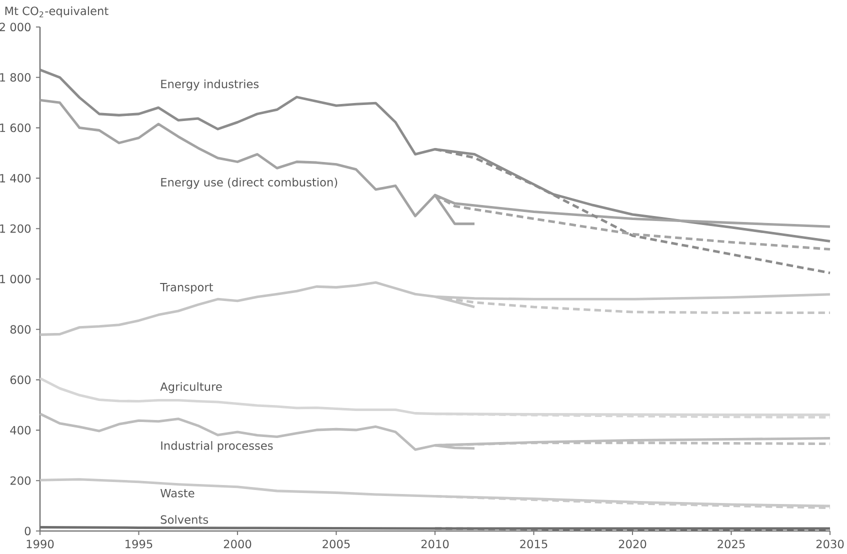 This screenshot has width=847, height=554. What do you see at coordinates (534, 544) in the screenshot?
I see `x-tick-label: 2015` at bounding box center [534, 544].